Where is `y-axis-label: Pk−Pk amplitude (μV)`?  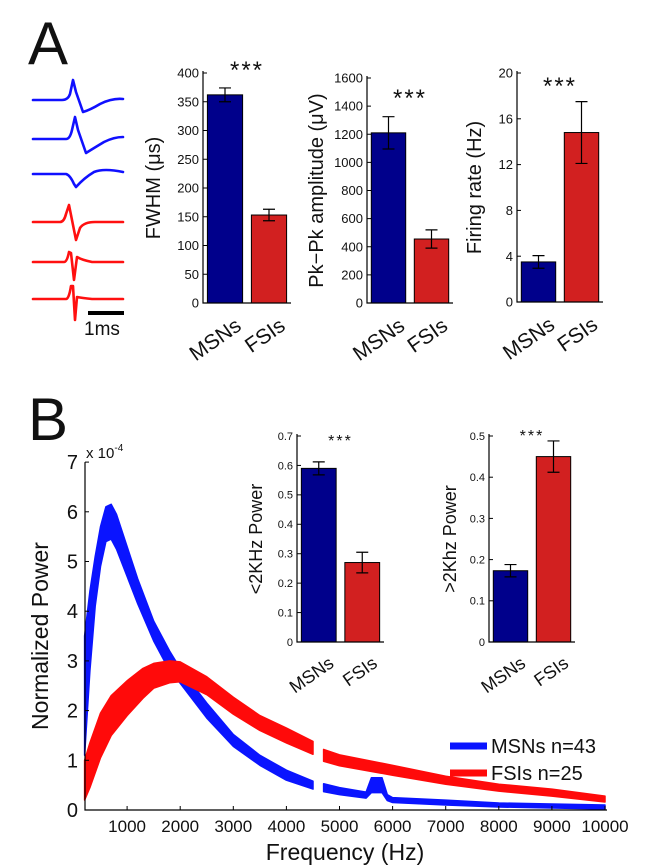
y-axis-label: Pk−Pk amplitude (μV) is located at coordinates (317, 190).